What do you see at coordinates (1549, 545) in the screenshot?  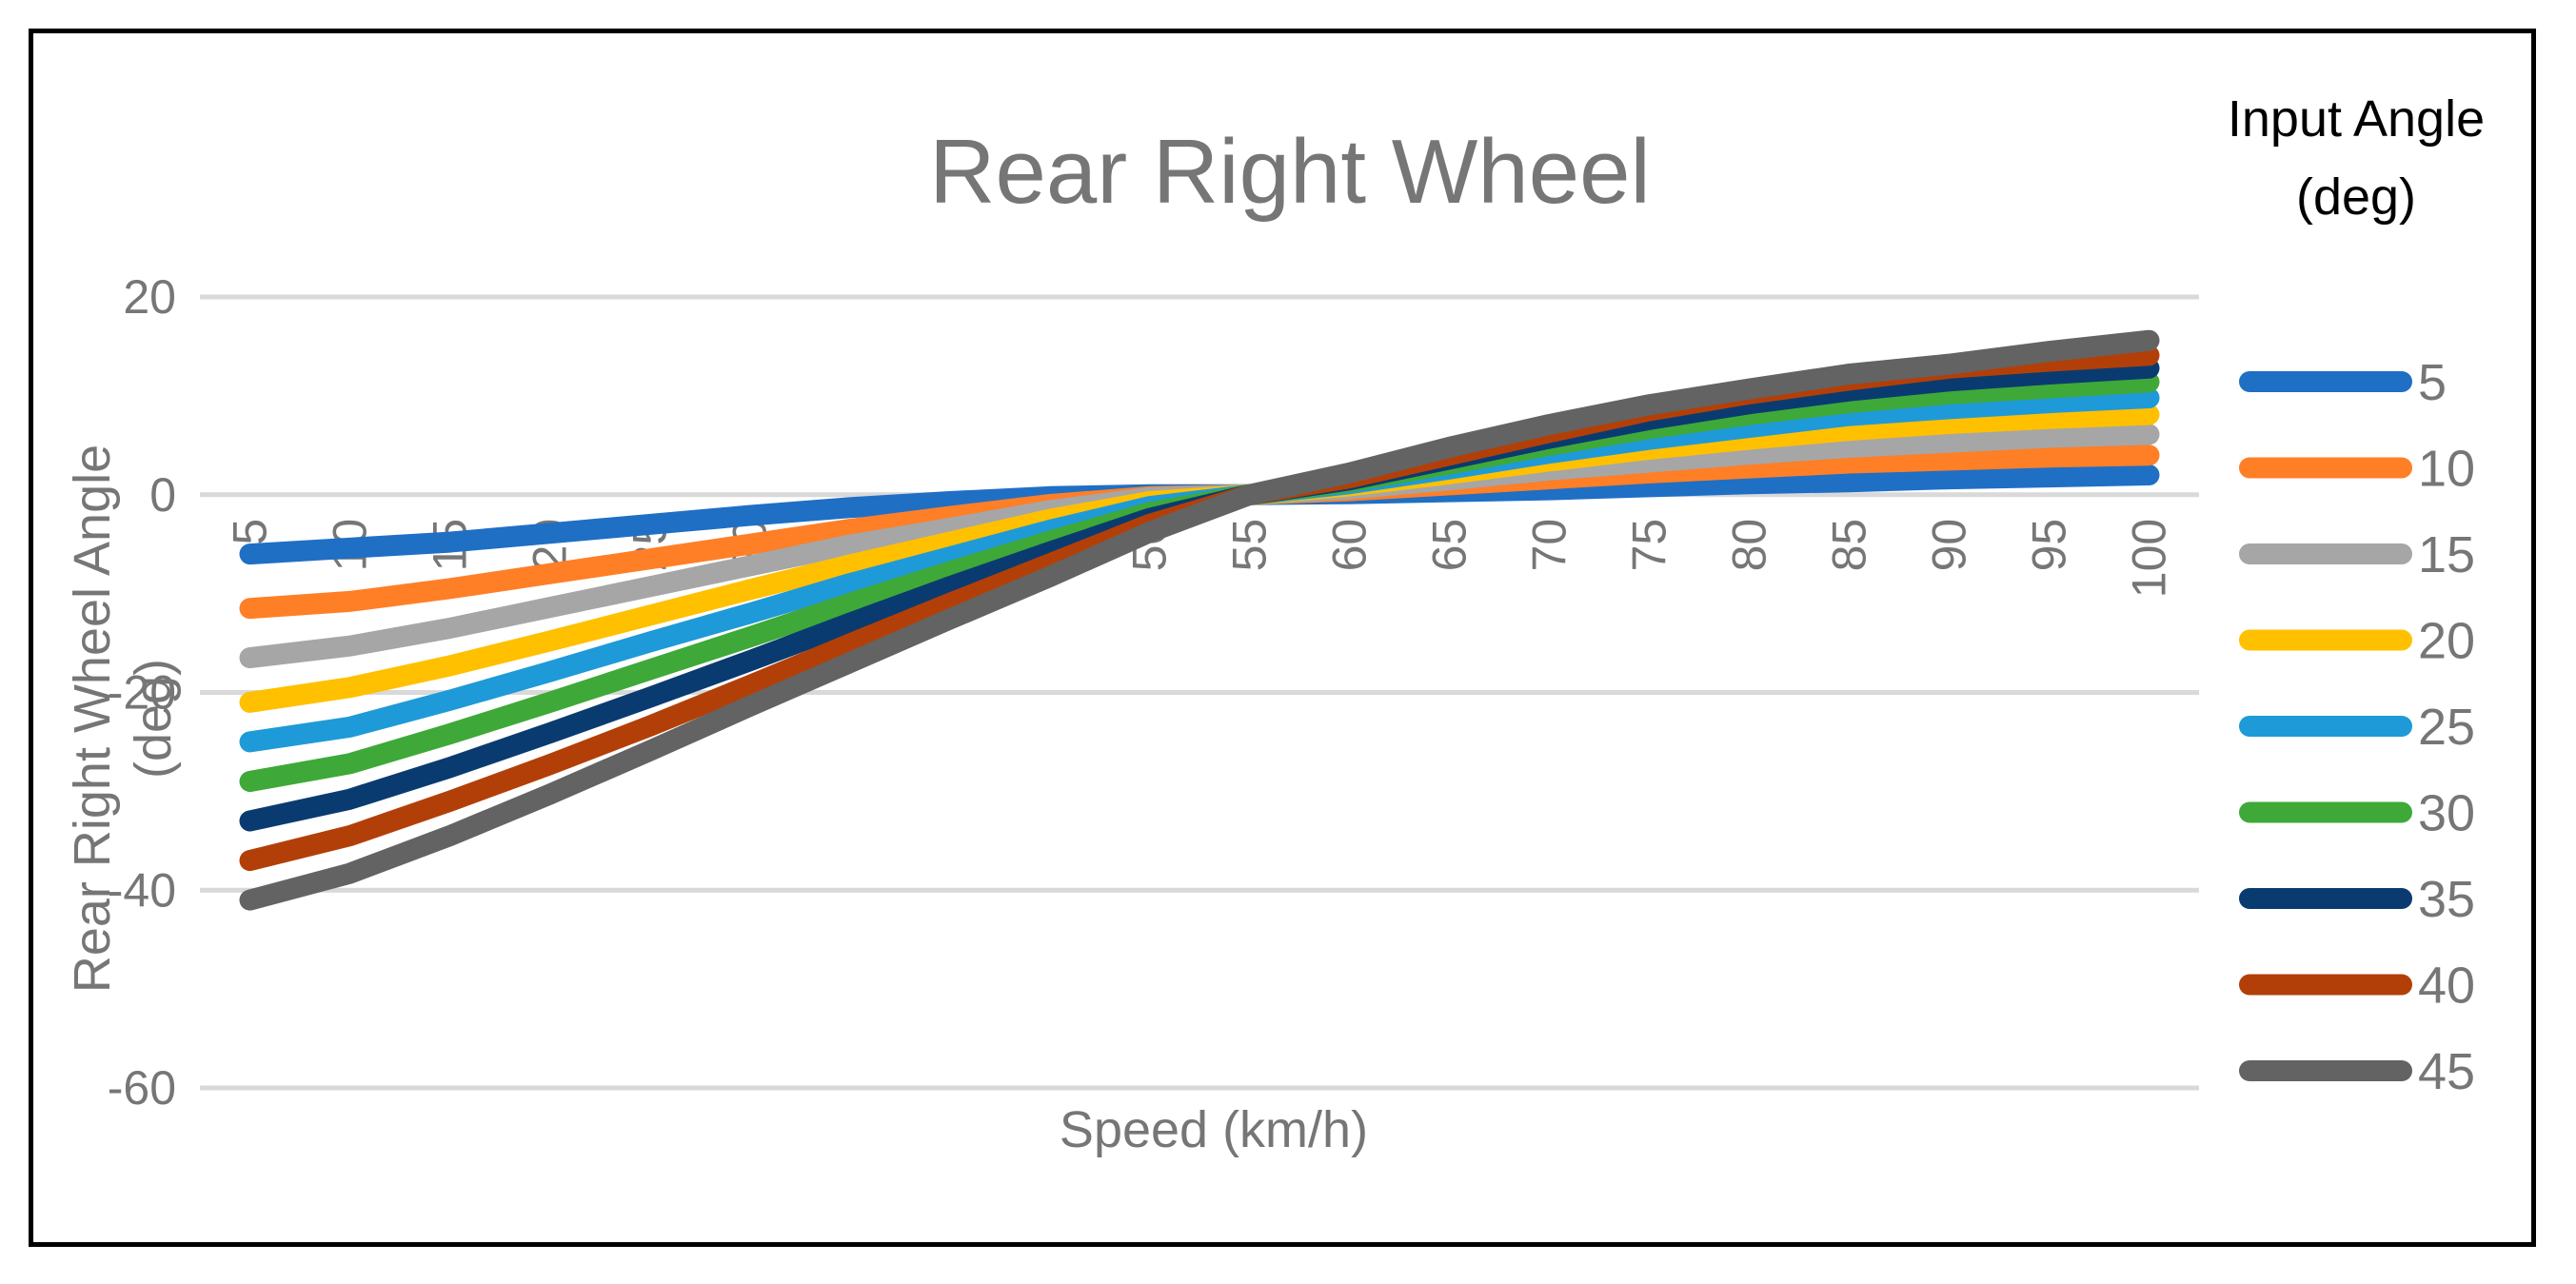 I see `x-tick-label: 70` at bounding box center [1549, 545].